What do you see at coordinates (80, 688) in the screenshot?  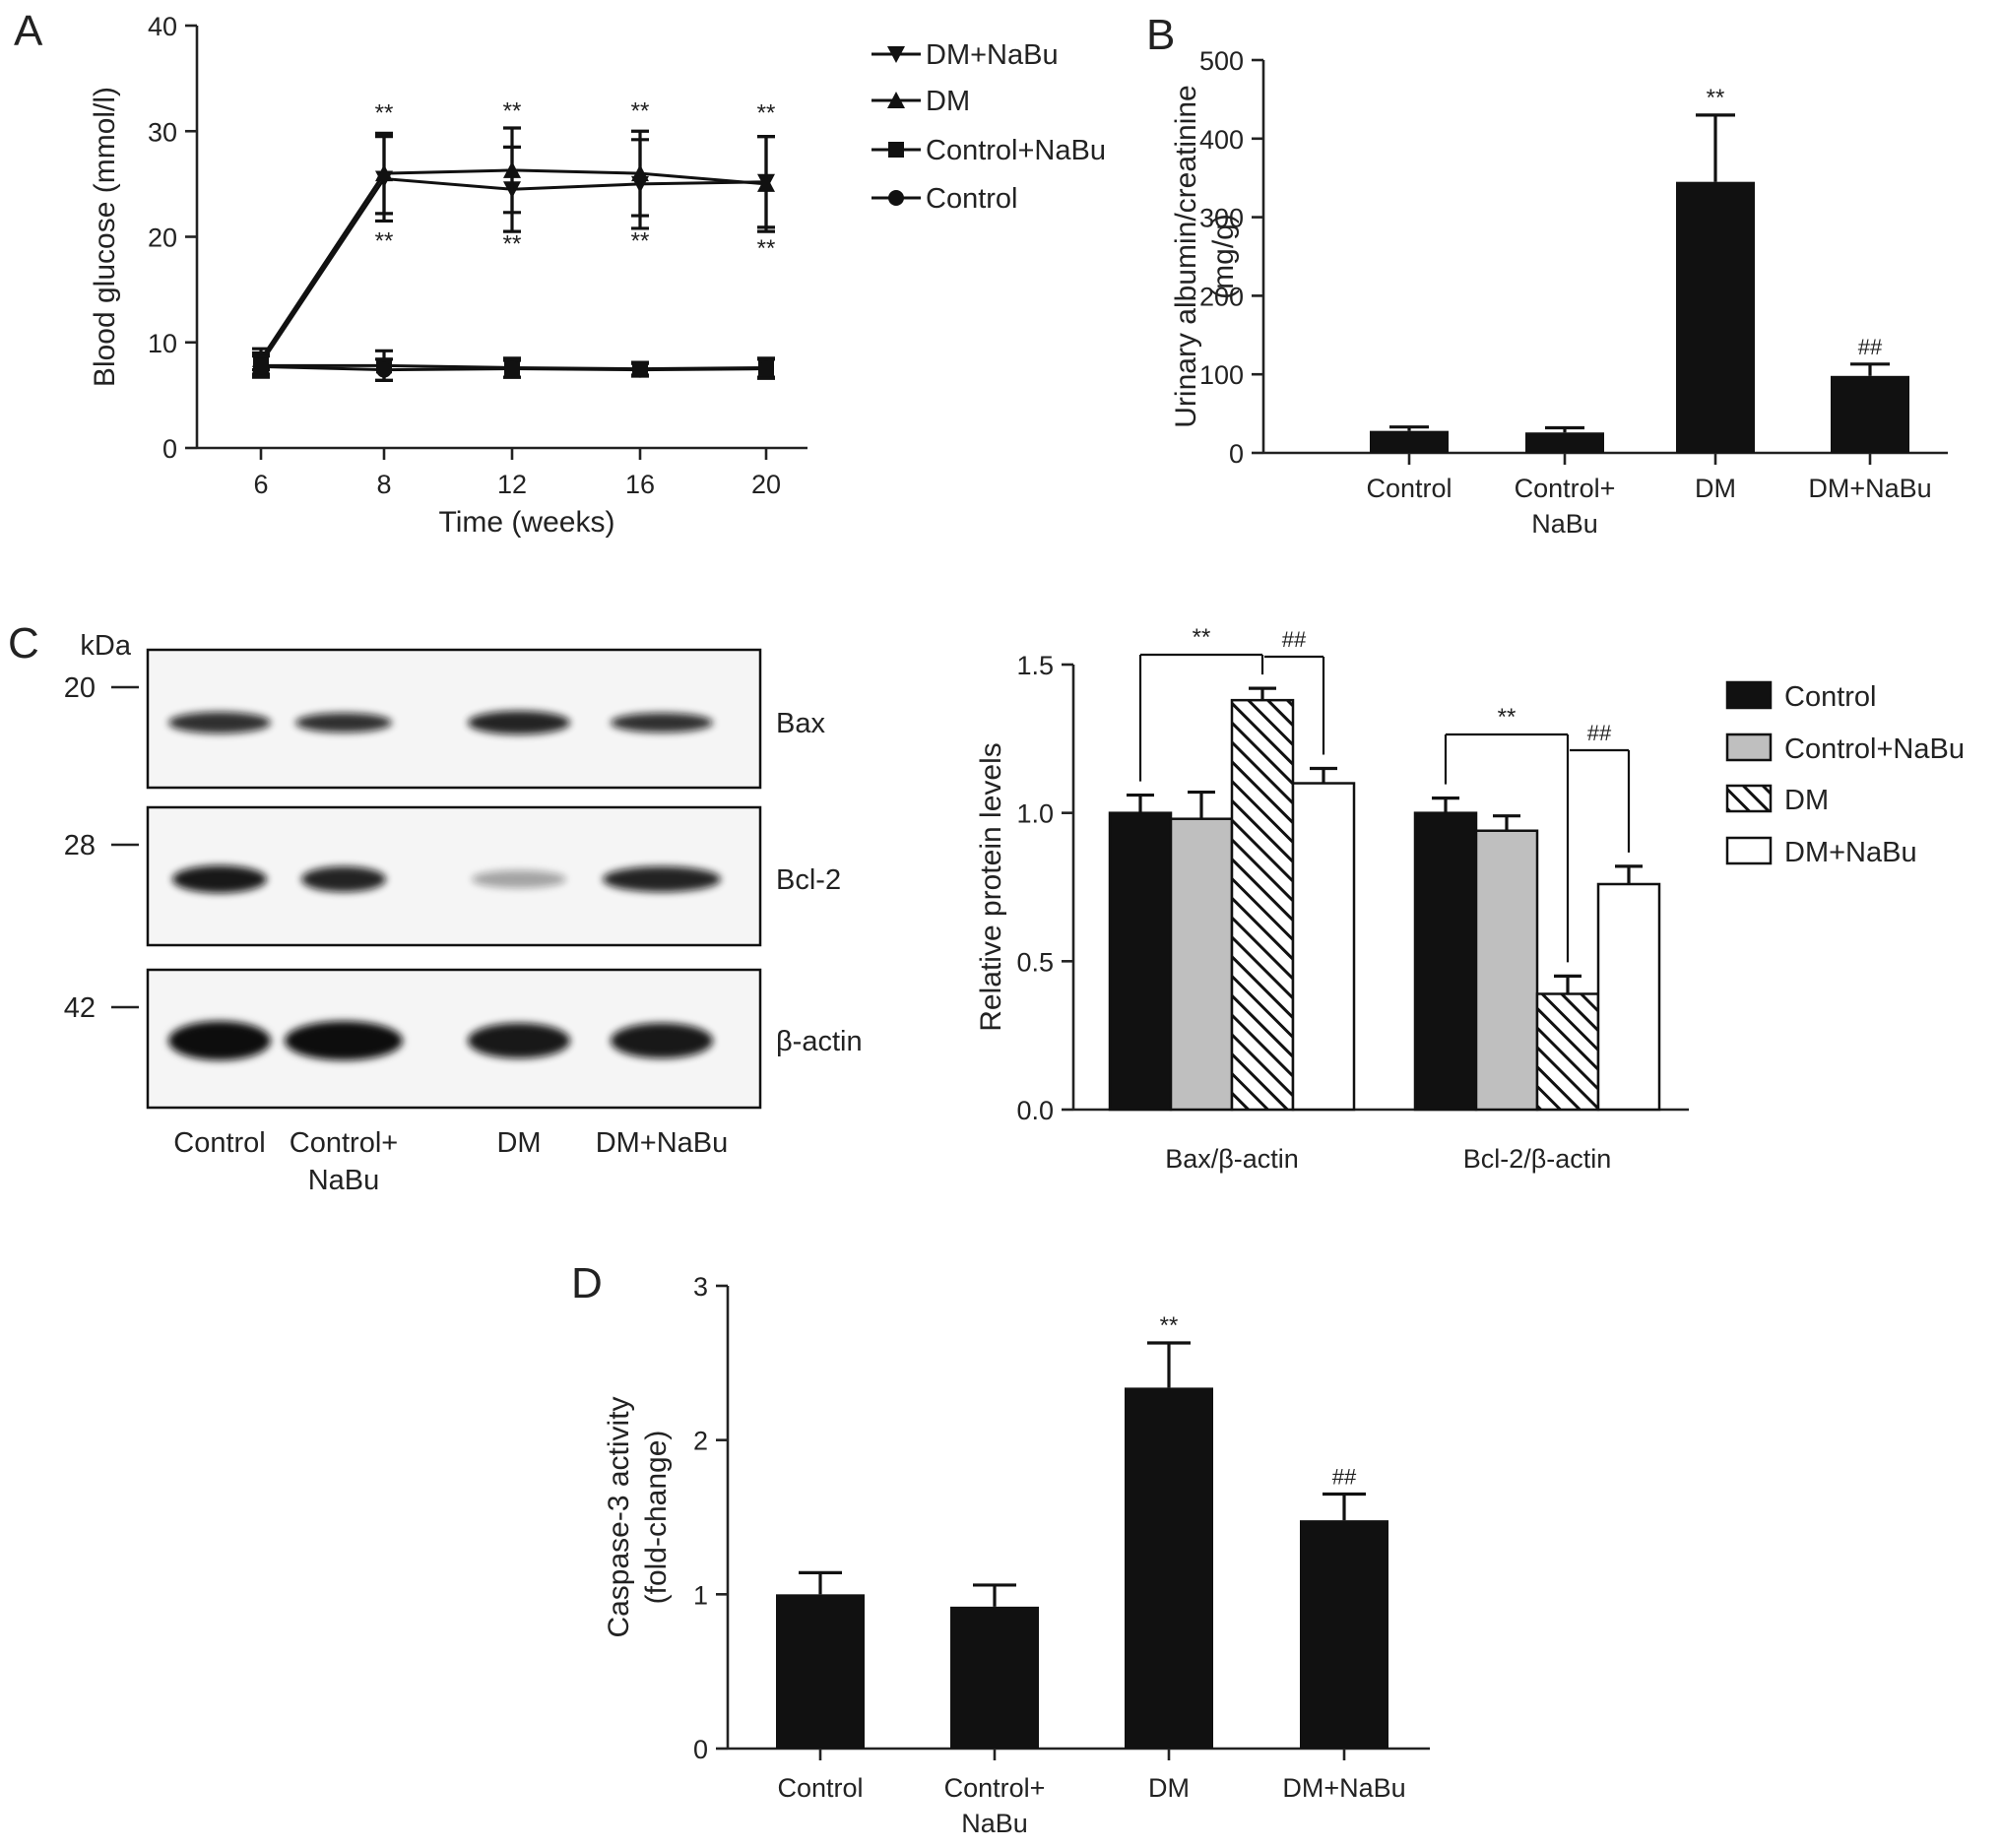 I see `kda-marker-label: 20` at bounding box center [80, 688].